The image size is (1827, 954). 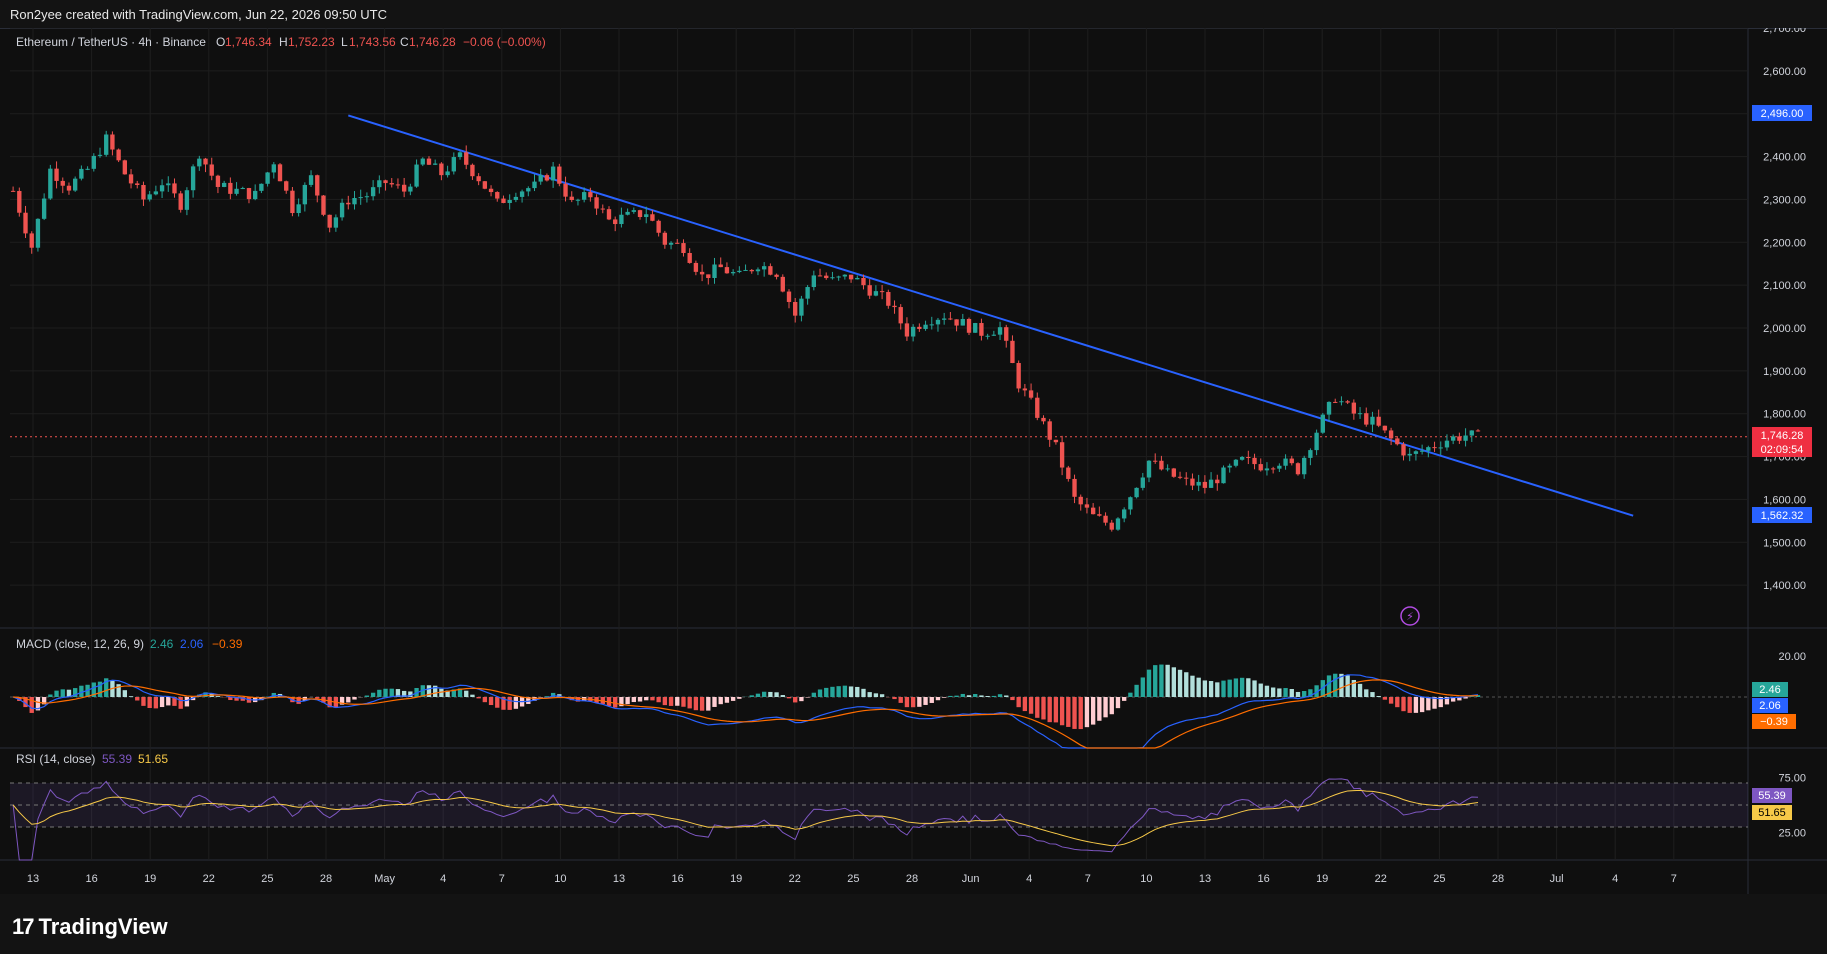 I want to click on close-value: 1,746.28, so click(x=432, y=42).